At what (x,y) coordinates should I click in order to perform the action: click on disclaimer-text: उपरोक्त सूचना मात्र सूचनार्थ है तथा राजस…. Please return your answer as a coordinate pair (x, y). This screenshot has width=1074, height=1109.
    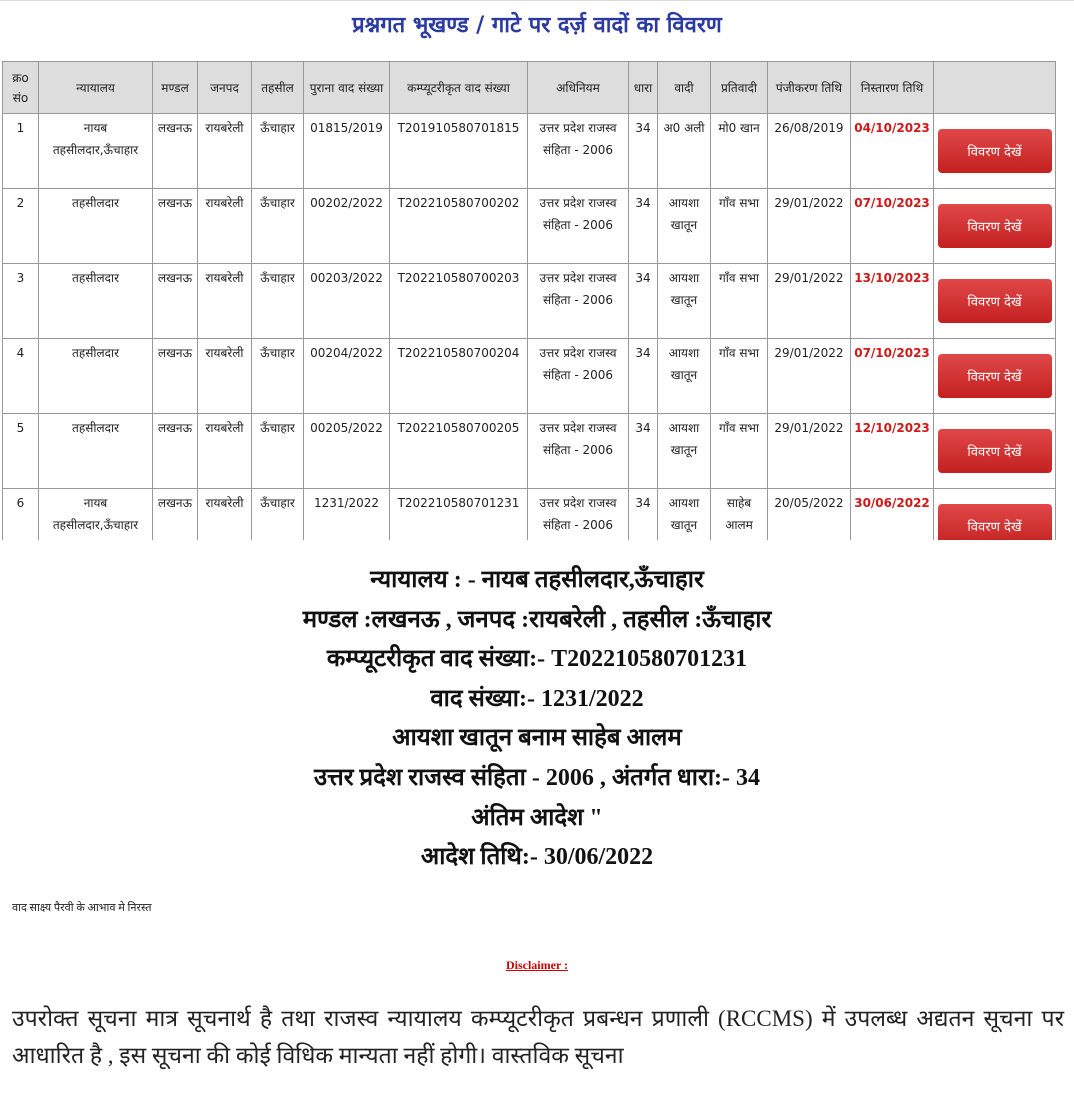
    Looking at the image, I should click on (538, 1037).